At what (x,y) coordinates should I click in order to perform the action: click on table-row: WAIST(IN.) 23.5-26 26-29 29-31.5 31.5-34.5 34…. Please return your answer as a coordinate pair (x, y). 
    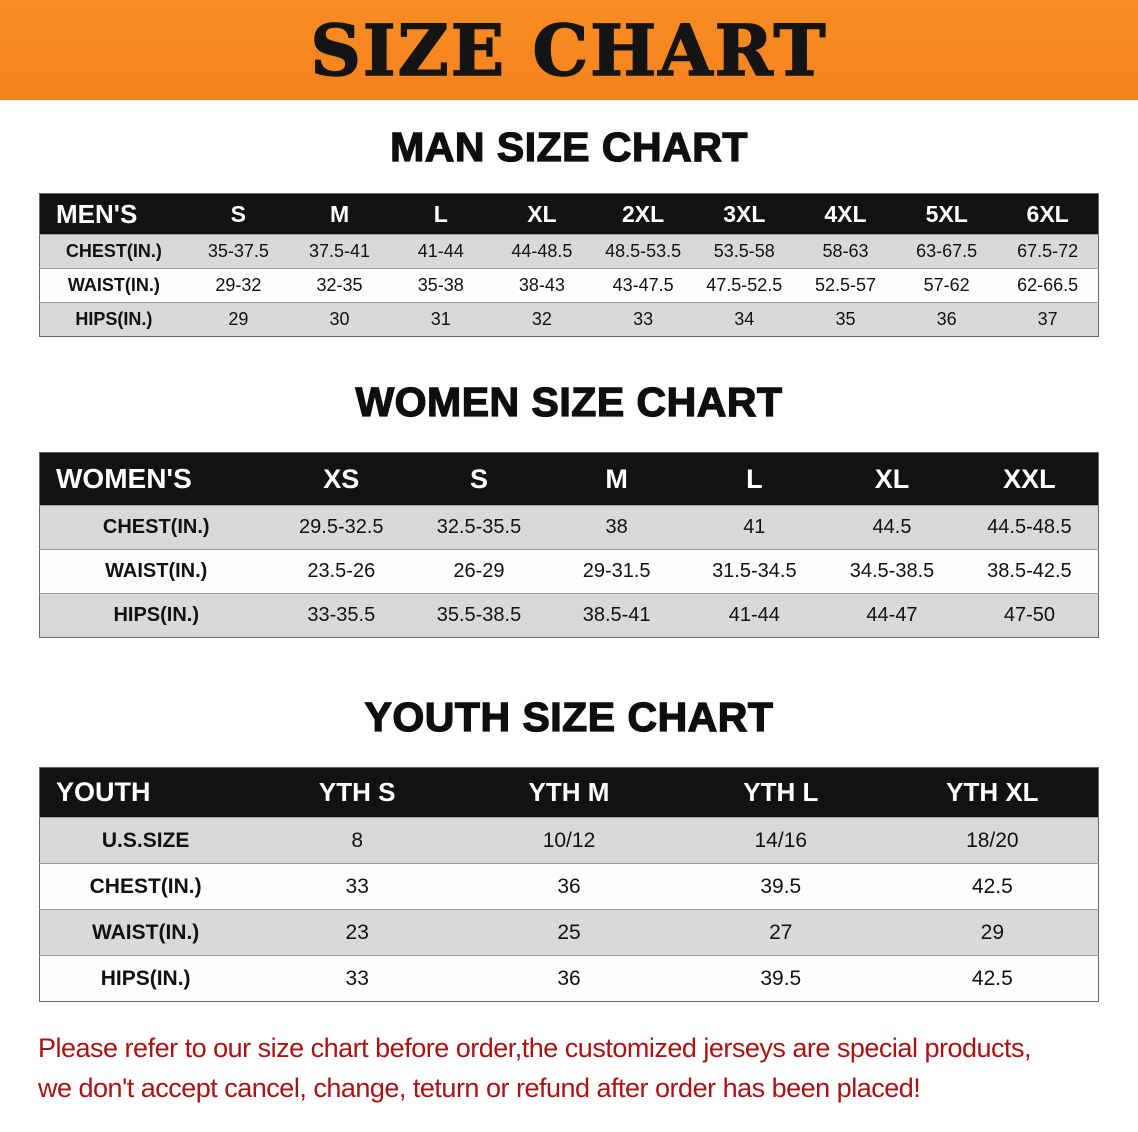
    Looking at the image, I should click on (569, 571).